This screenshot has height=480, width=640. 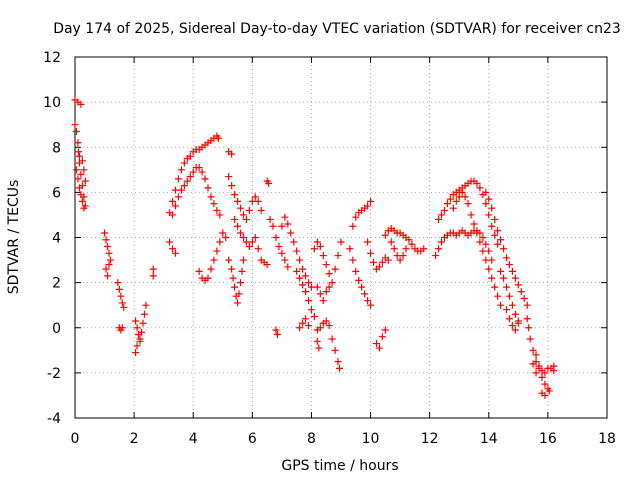 I want to click on series-hour12.5-lower, so click(x=464, y=245).